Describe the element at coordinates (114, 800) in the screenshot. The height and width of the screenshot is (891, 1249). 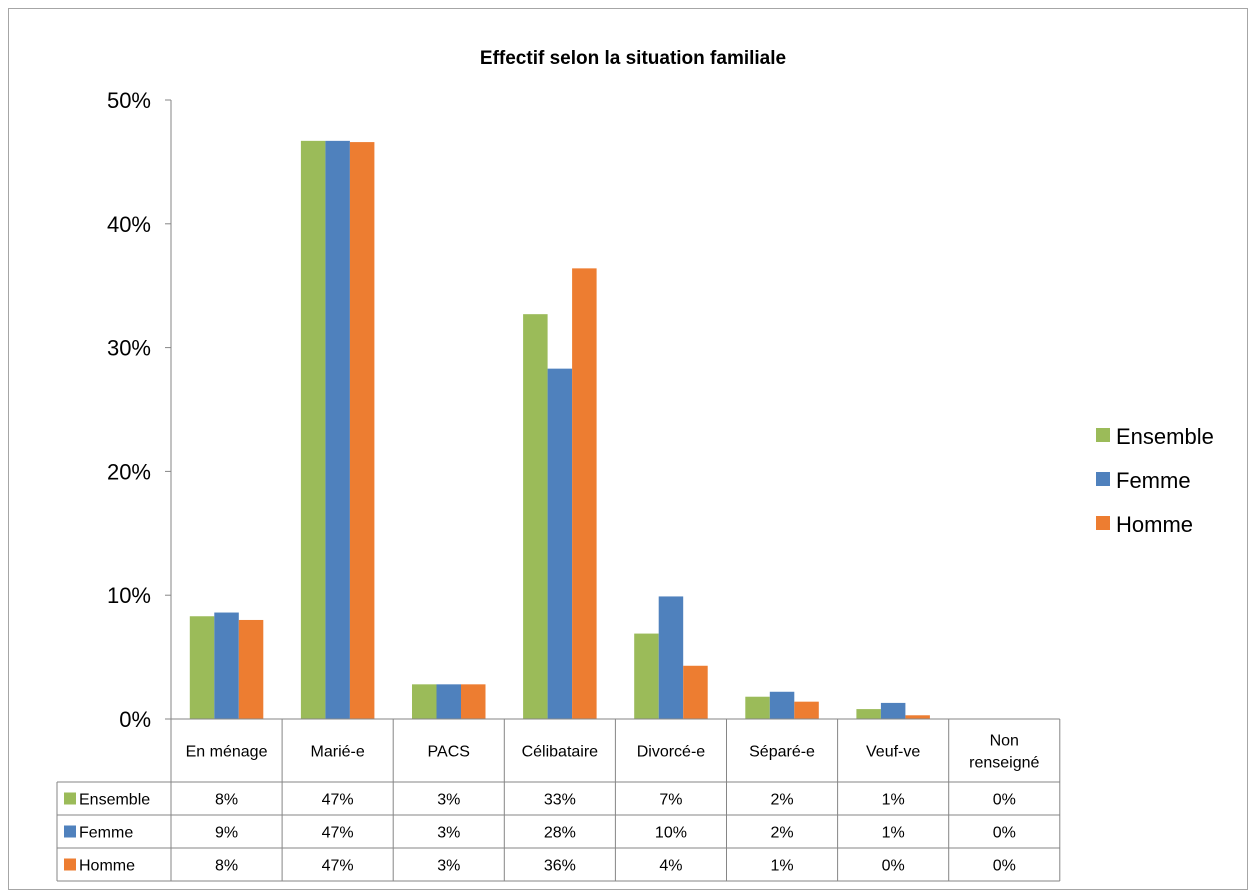
I see `table-row-label: Ensemble` at that location.